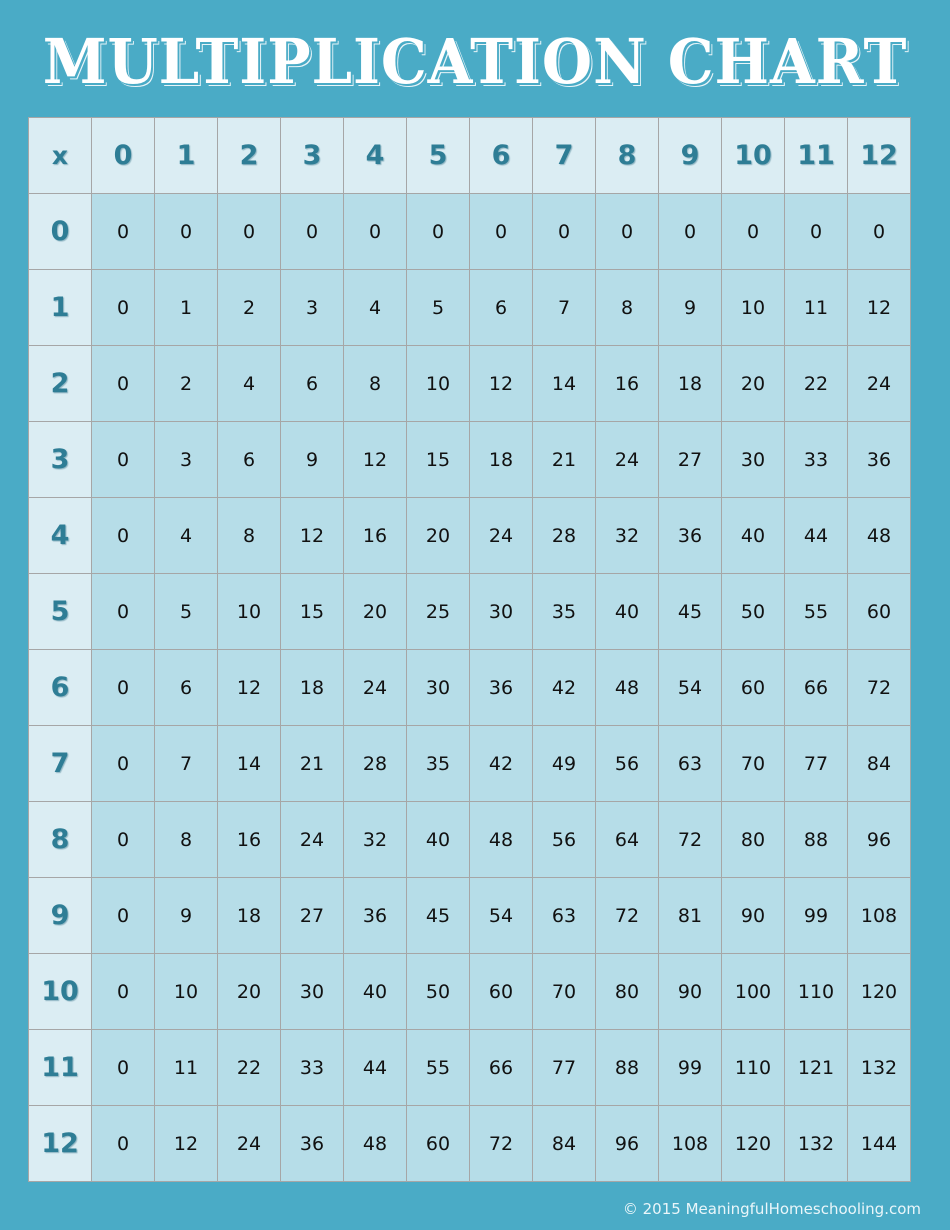 This screenshot has height=1230, width=950. I want to click on row-header: 7, so click(60, 763).